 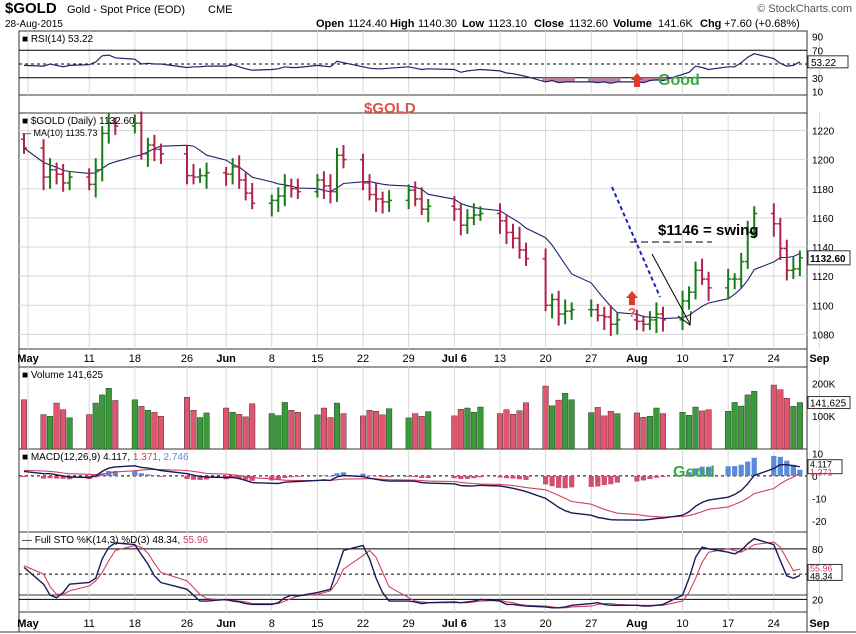 What do you see at coordinates (824, 417) in the screenshot?
I see `volume-tick-label: 100K` at bounding box center [824, 417].